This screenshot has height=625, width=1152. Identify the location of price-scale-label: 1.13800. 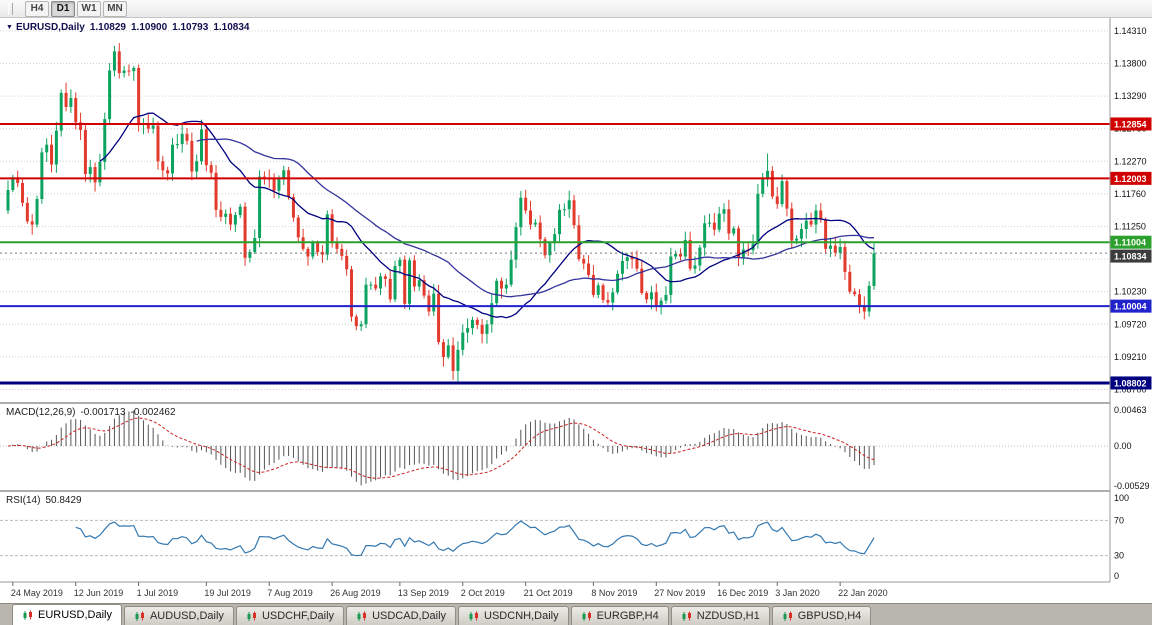
(1130, 64).